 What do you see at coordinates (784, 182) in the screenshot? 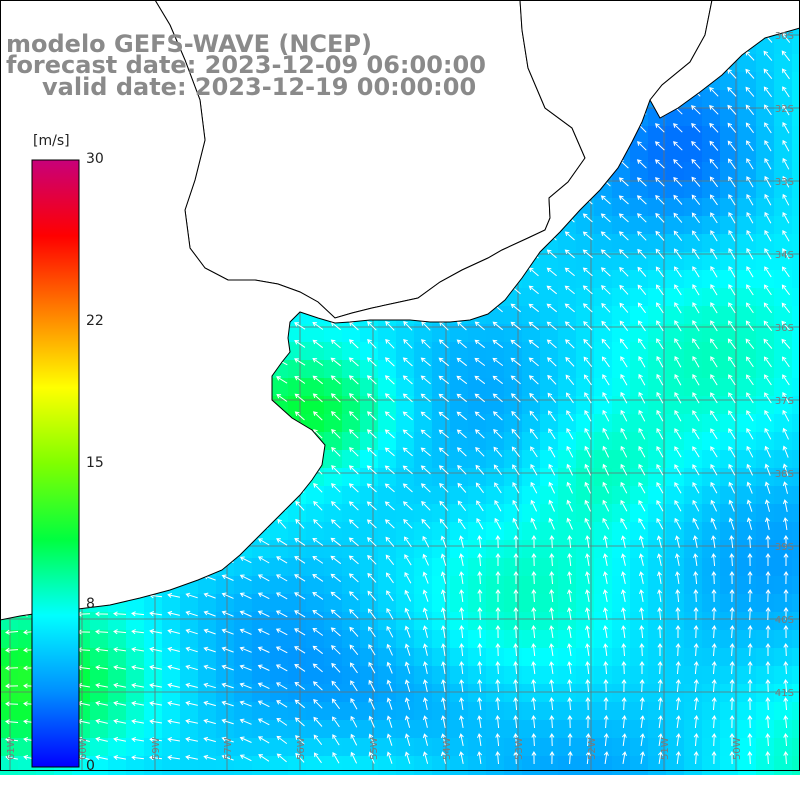
I see `latitude-label: 33S` at bounding box center [784, 182].